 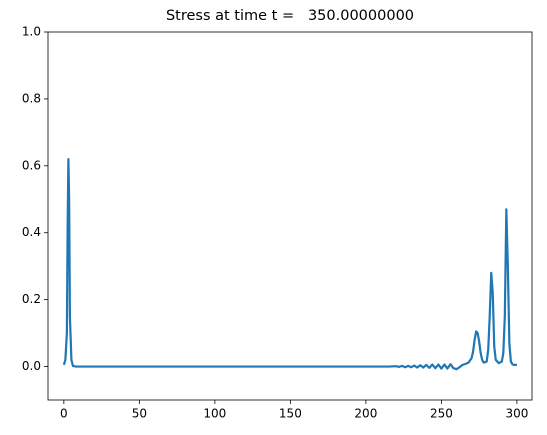 I want to click on y-tick-label: 0.4, so click(x=31, y=232).